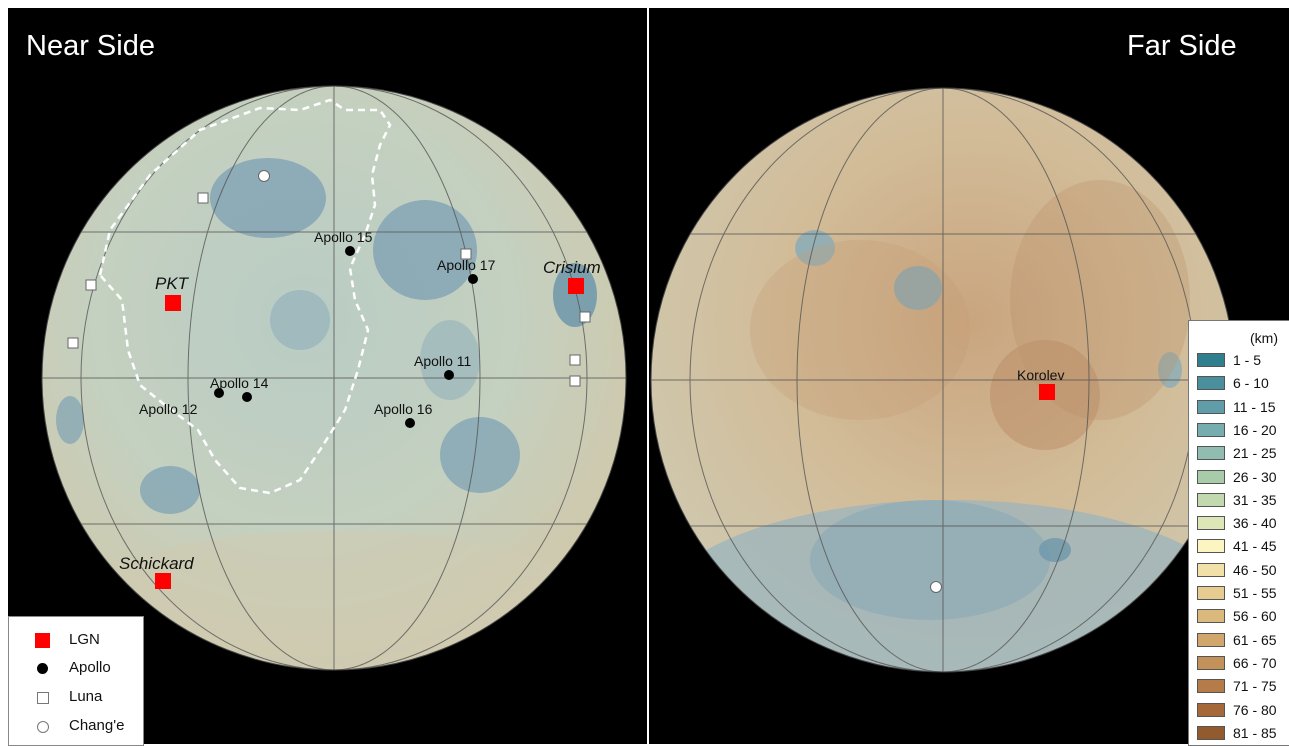  I want to click on near-side-title: Near Side, so click(90, 46).